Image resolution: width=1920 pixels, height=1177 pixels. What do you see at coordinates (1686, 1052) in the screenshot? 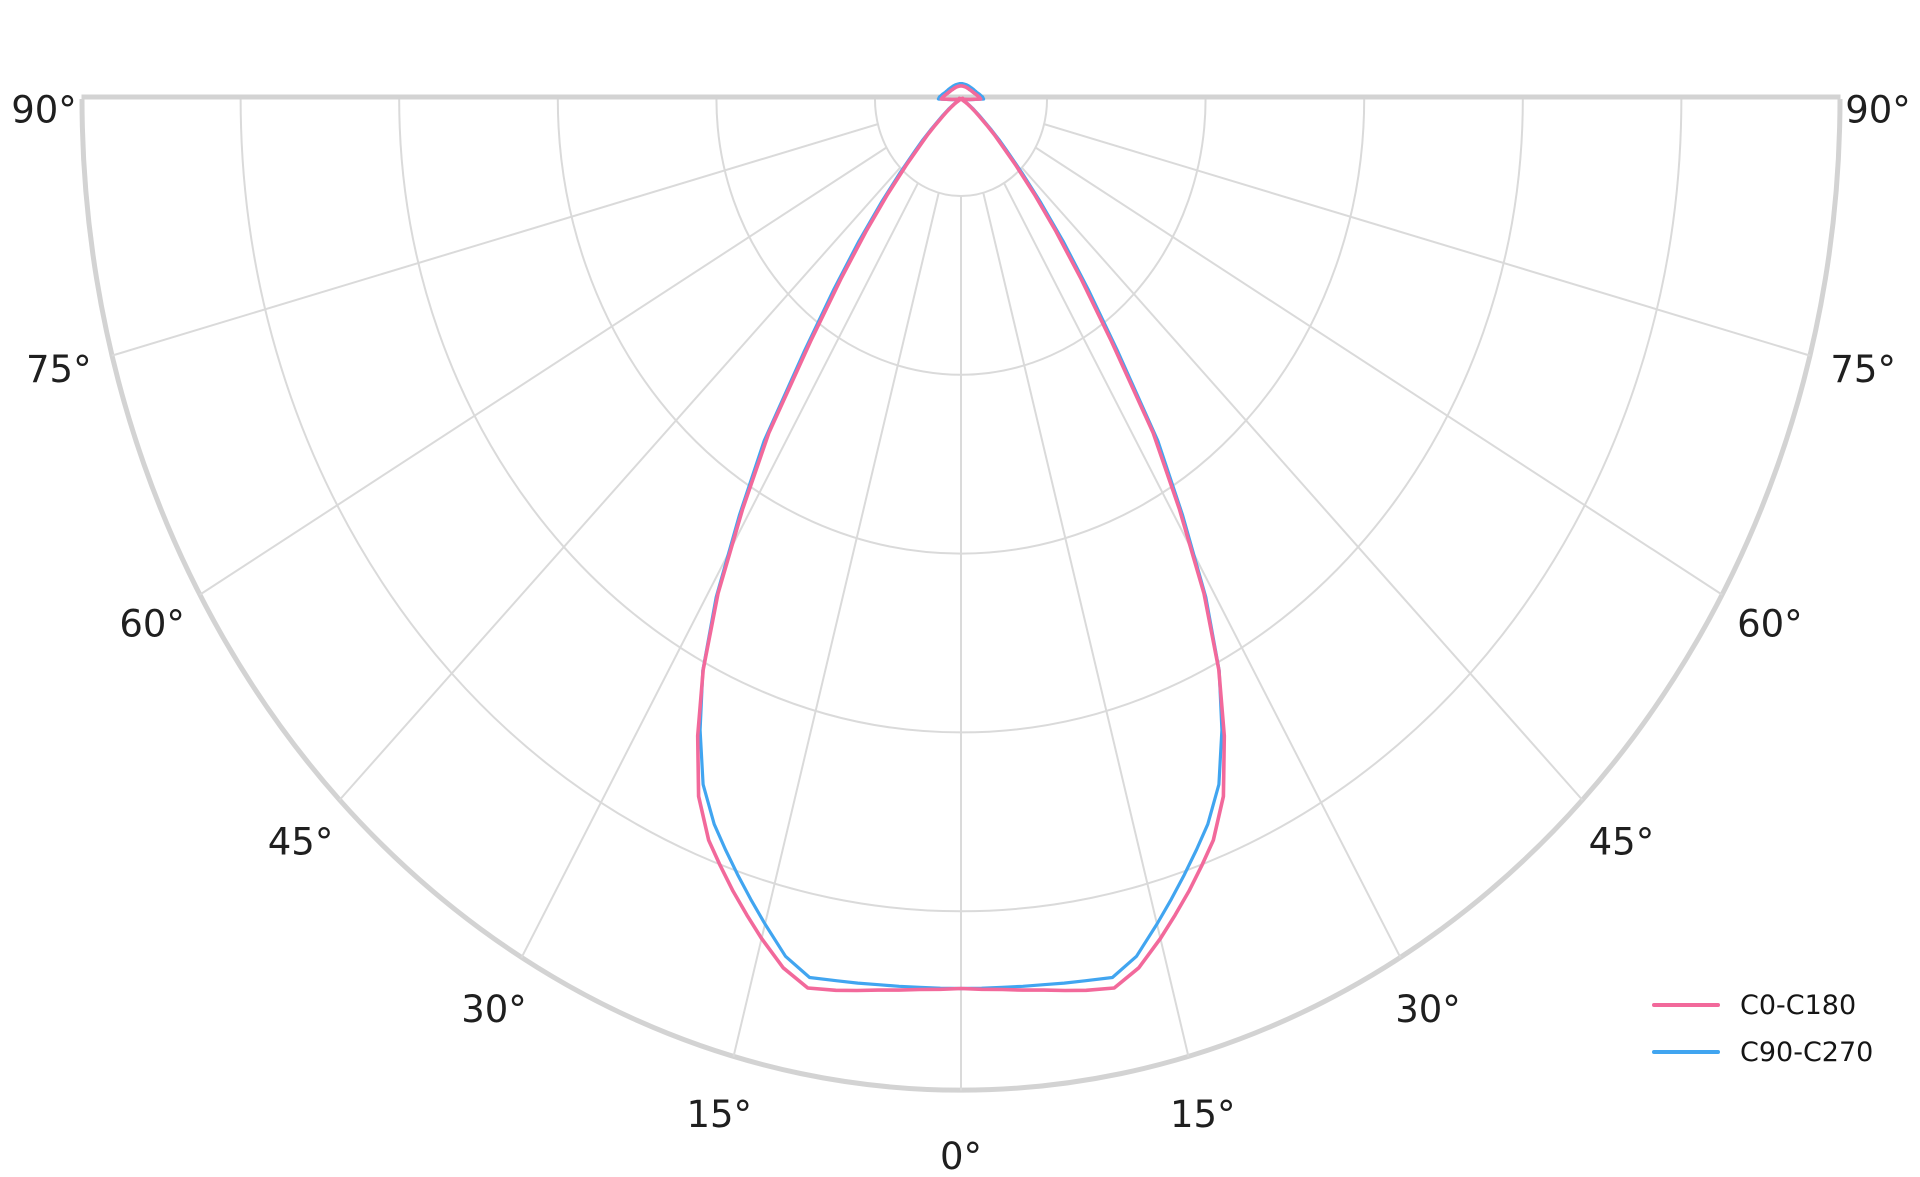
I see `legend-swatch-c90-c270` at bounding box center [1686, 1052].